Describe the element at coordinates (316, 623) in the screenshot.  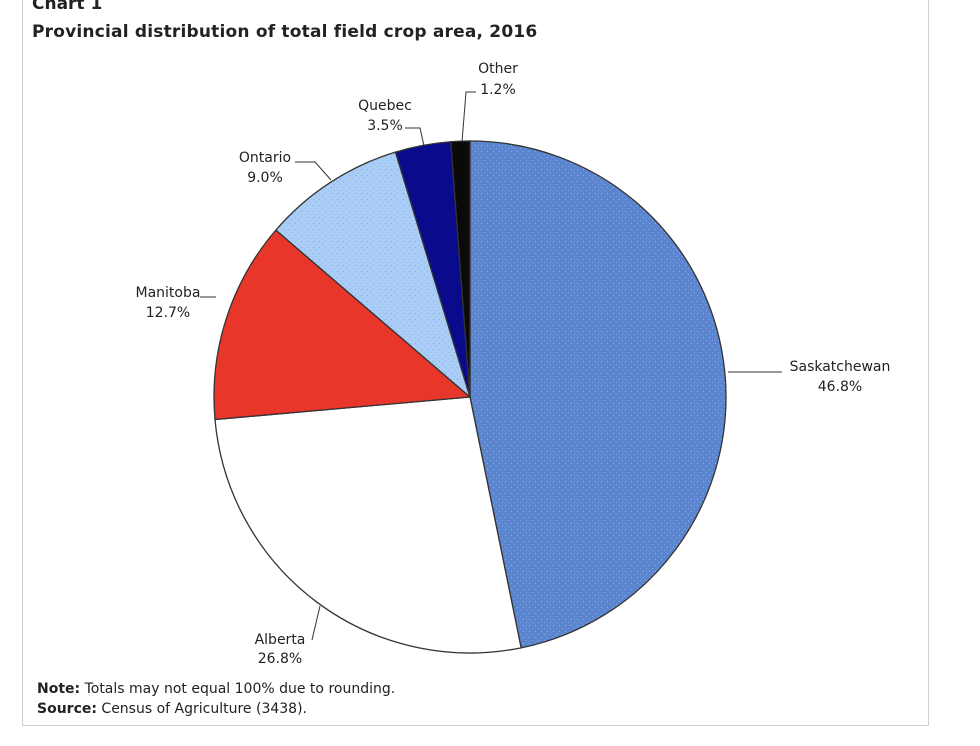
I see `leader-line-alberta` at that location.